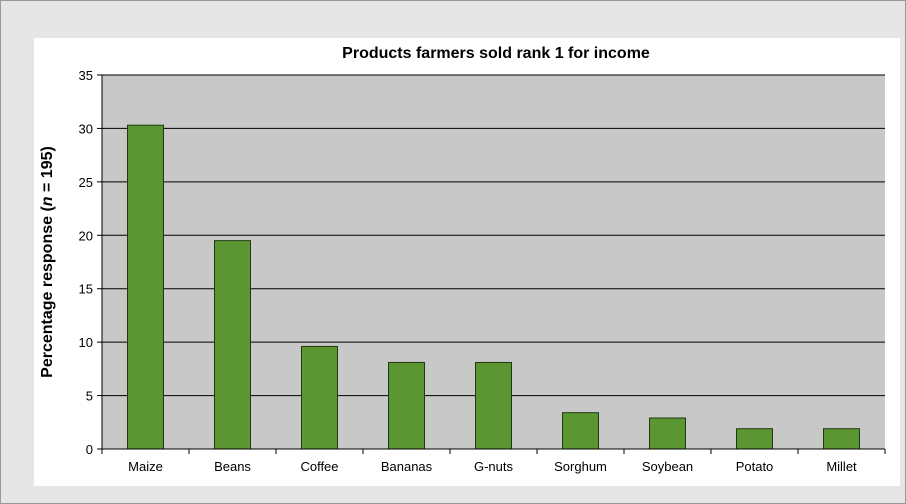  Describe the element at coordinates (319, 397) in the screenshot. I see `bar-coffee` at that location.